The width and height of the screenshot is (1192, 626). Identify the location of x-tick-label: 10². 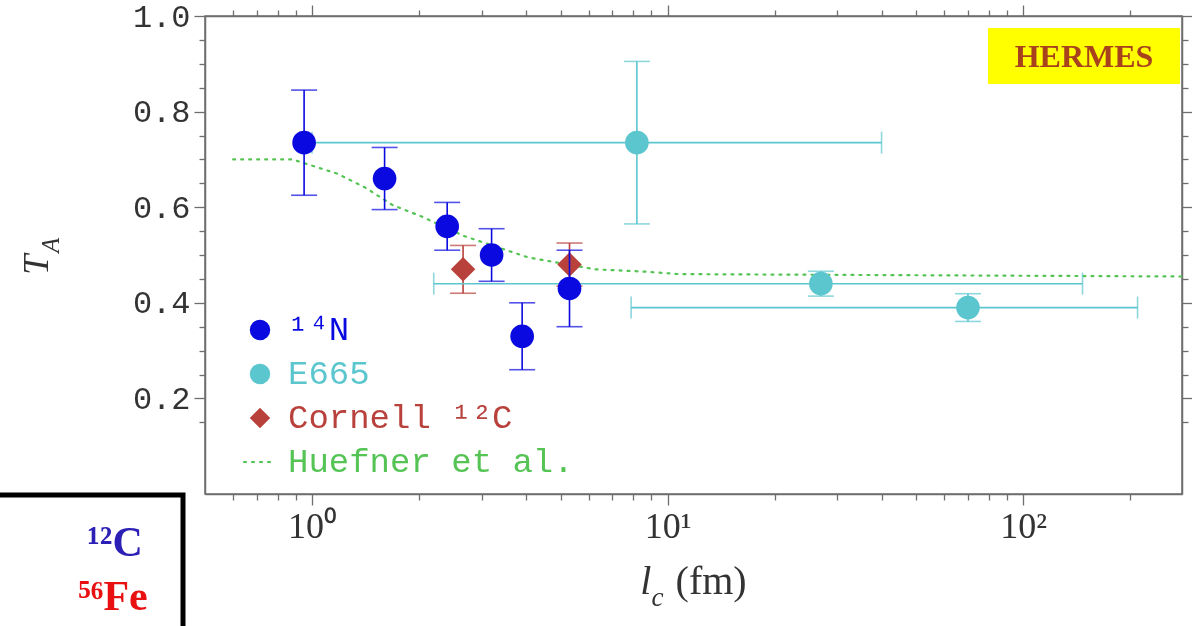
(1023, 525).